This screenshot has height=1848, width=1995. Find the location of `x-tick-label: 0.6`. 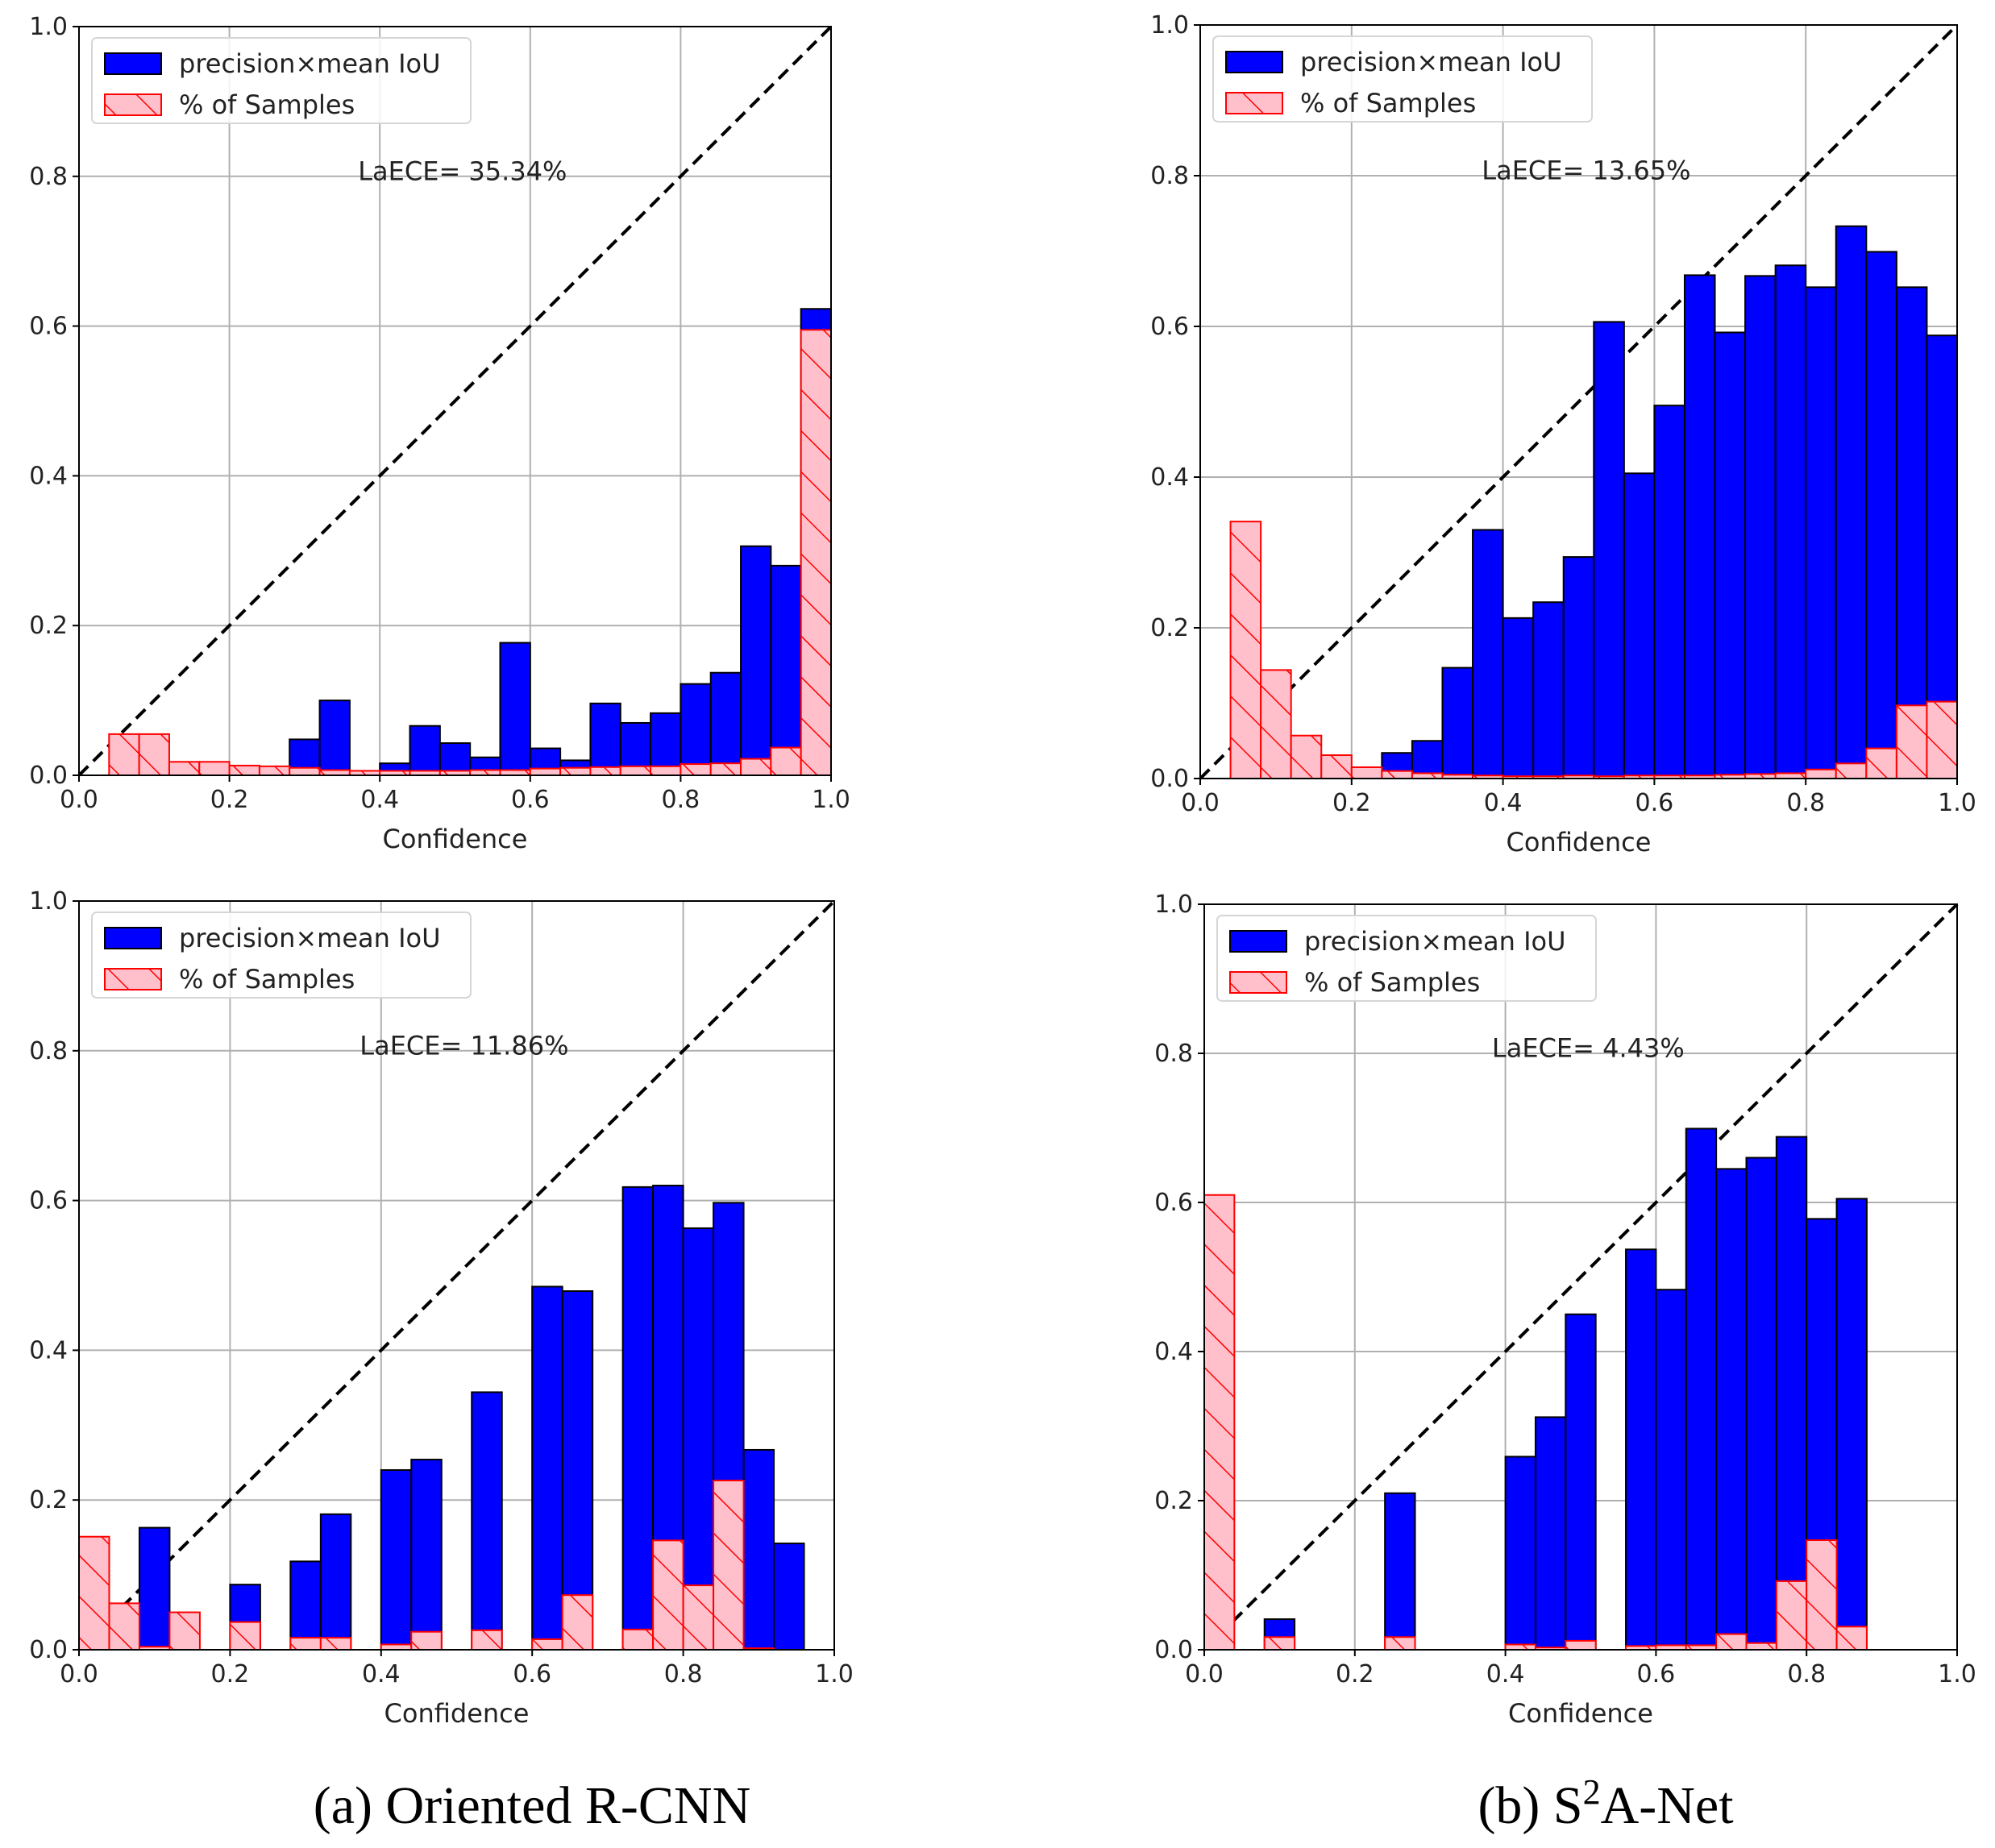

x-tick-label: 0.6 is located at coordinates (532, 1674).